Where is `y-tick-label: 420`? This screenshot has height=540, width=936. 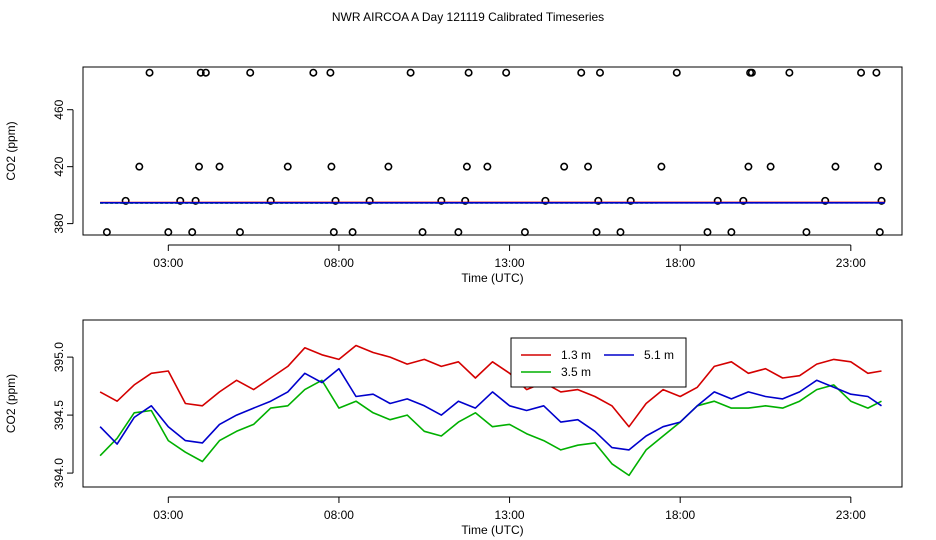 y-tick-label: 420 is located at coordinates (59, 166).